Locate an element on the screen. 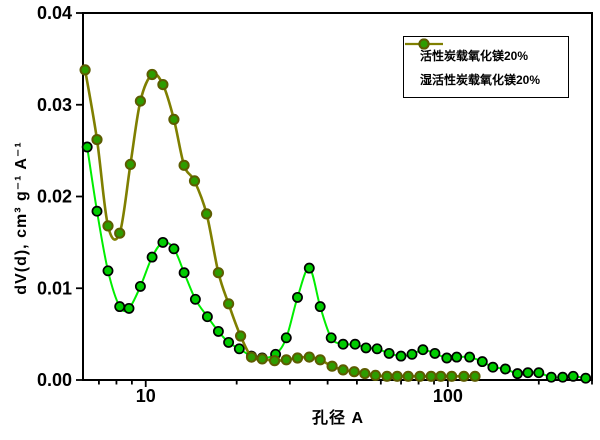  x-tick-label: 10 is located at coordinates (146, 396).